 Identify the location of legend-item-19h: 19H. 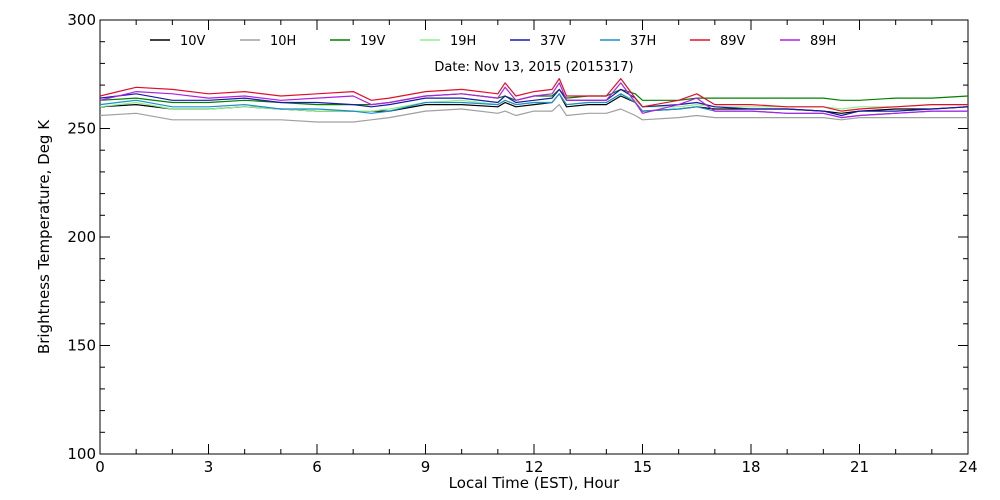
(448, 41).